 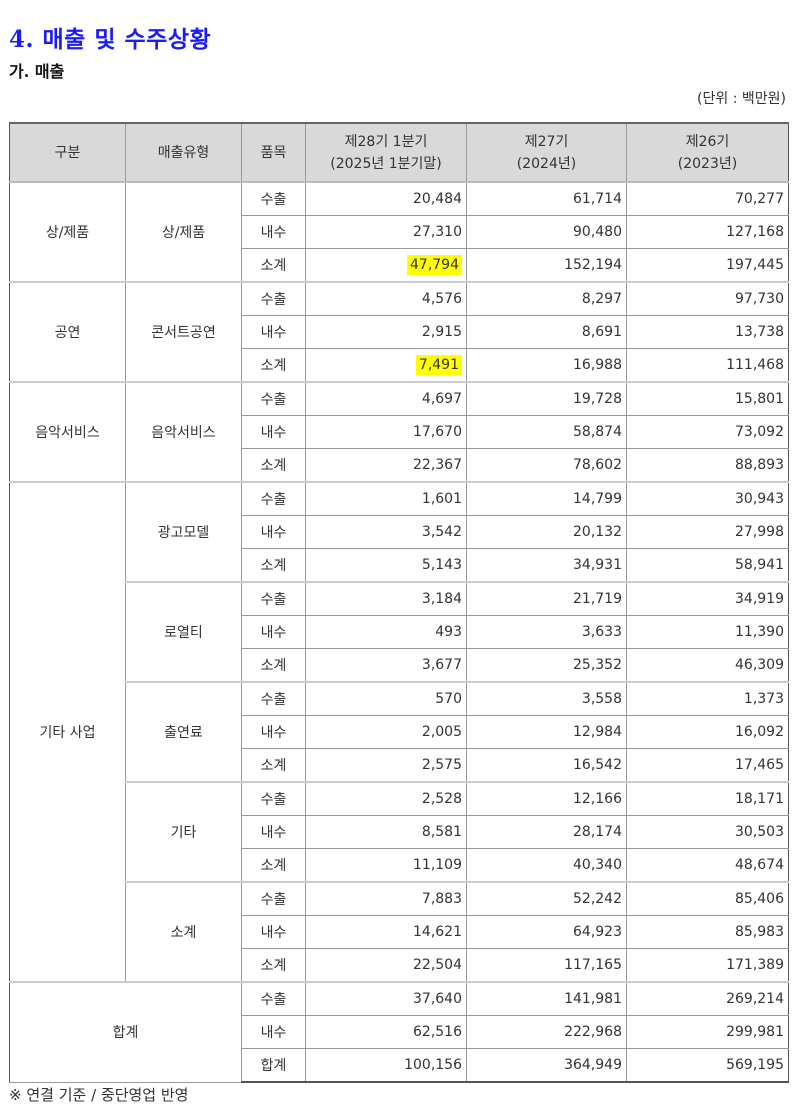 I want to click on value-q1: 37,640, so click(x=437, y=999).